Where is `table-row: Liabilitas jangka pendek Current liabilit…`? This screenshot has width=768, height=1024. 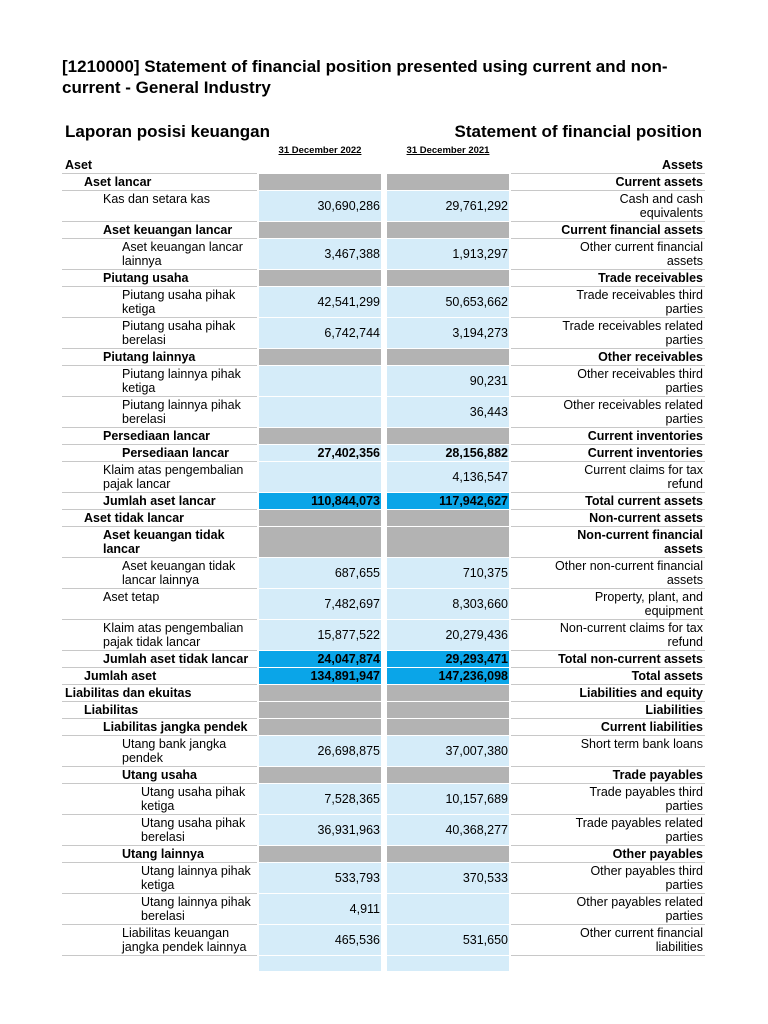 table-row: Liabilitas jangka pendek Current liabilit… is located at coordinates (383, 727).